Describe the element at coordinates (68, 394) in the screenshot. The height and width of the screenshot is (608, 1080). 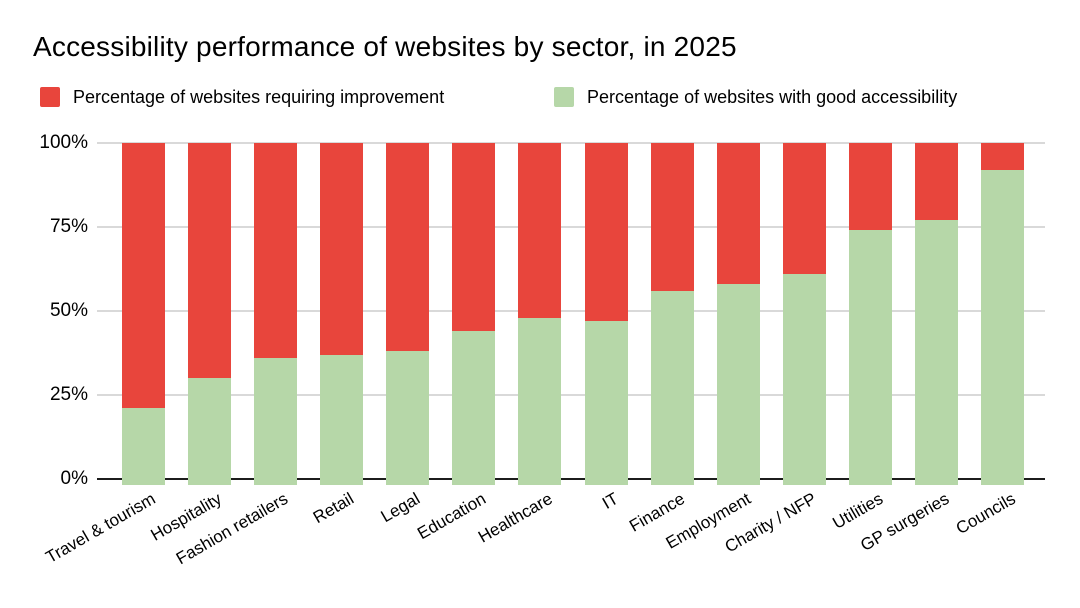
I see `y-axis-tick-label: 25%` at that location.